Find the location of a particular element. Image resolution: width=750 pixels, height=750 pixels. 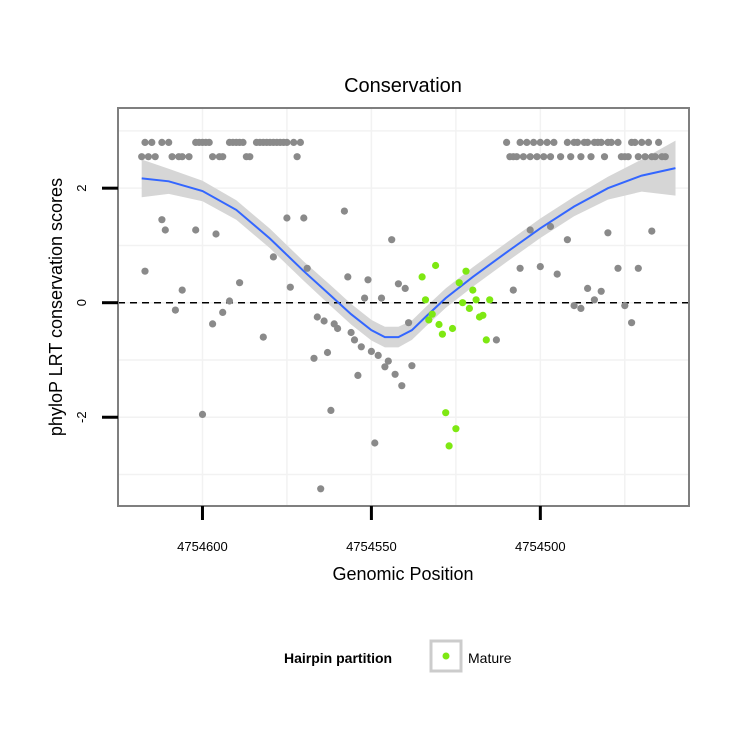

y-tick-label: 2 is located at coordinates (81, 188).